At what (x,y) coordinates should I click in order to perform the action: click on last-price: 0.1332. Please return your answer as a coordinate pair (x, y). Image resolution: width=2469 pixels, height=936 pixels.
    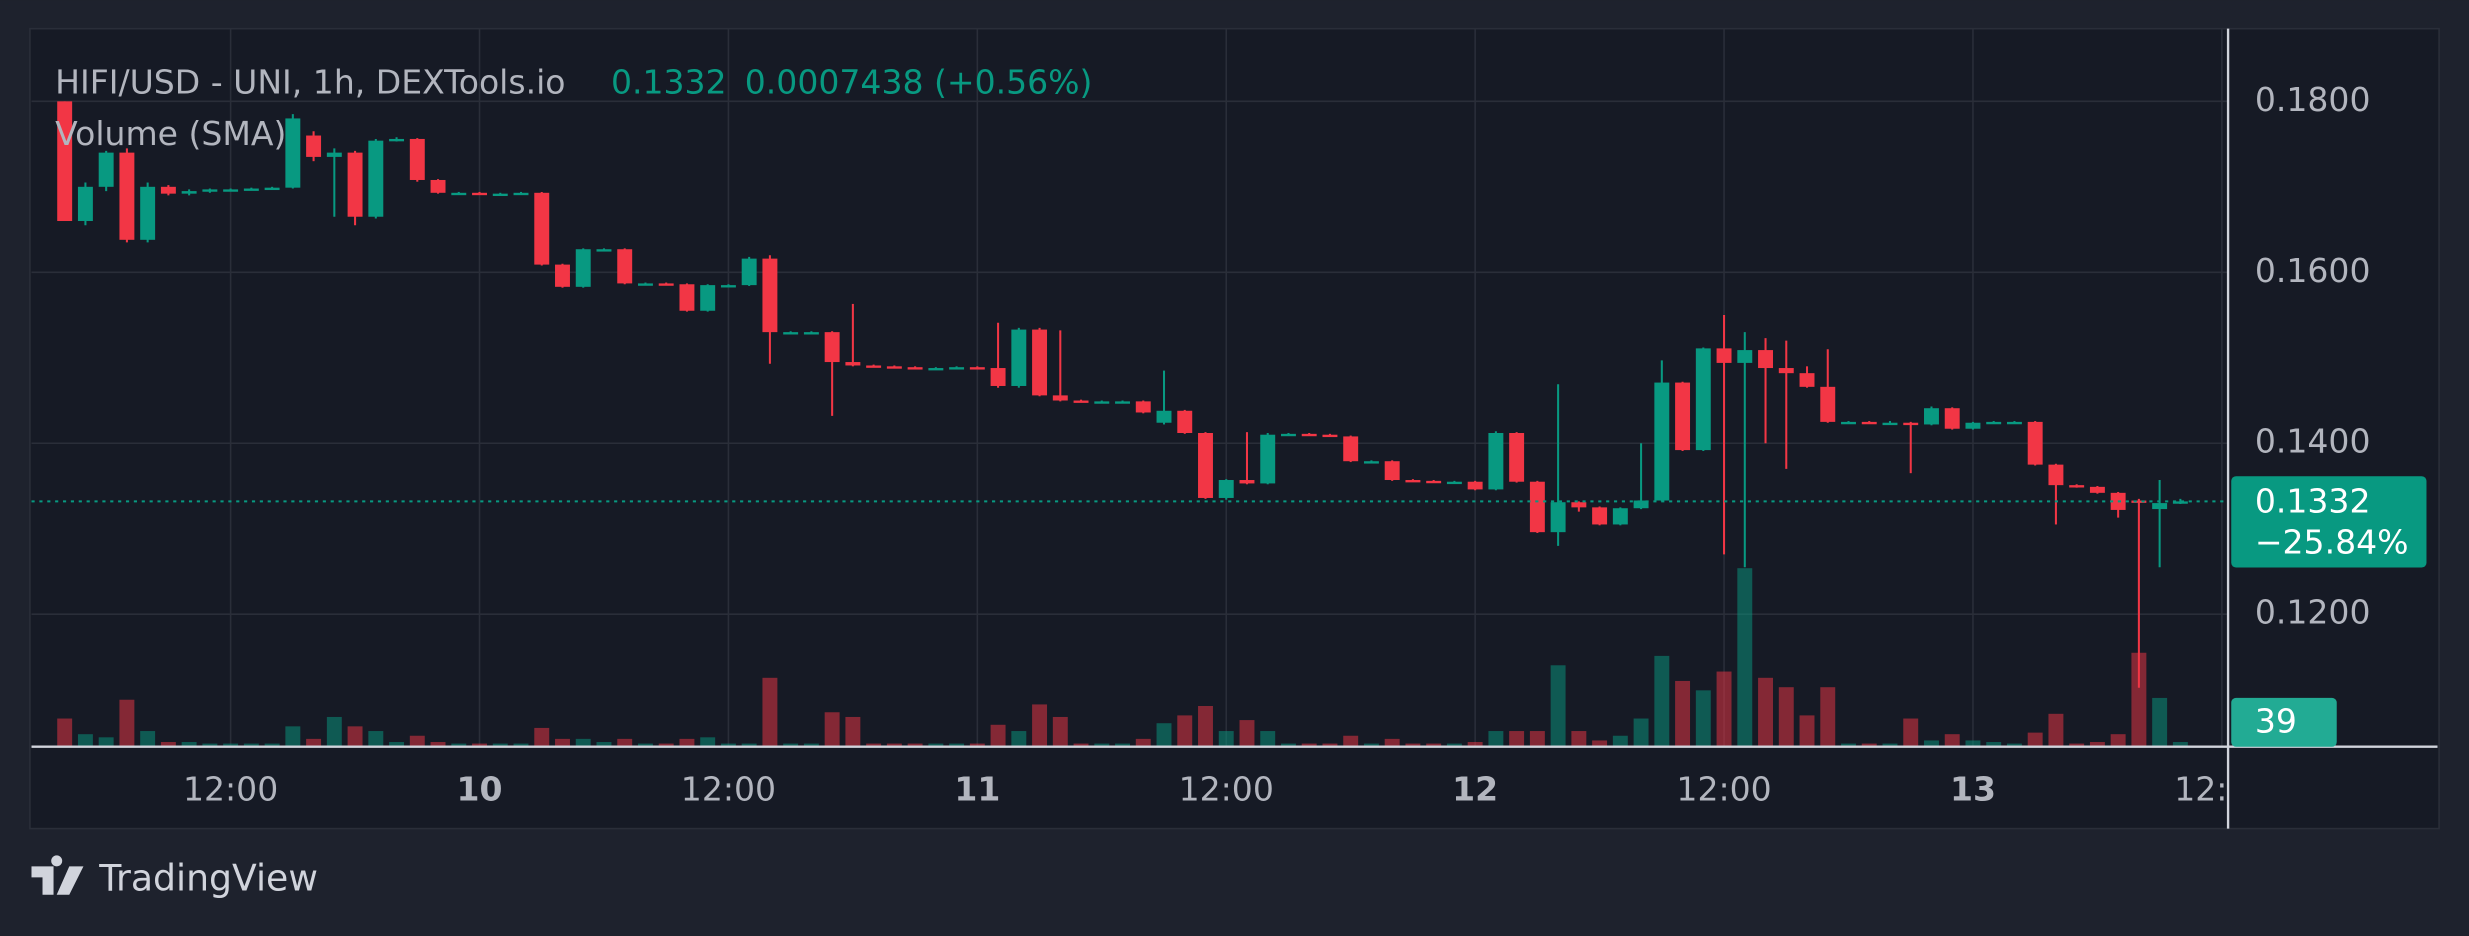
    Looking at the image, I should click on (669, 81).